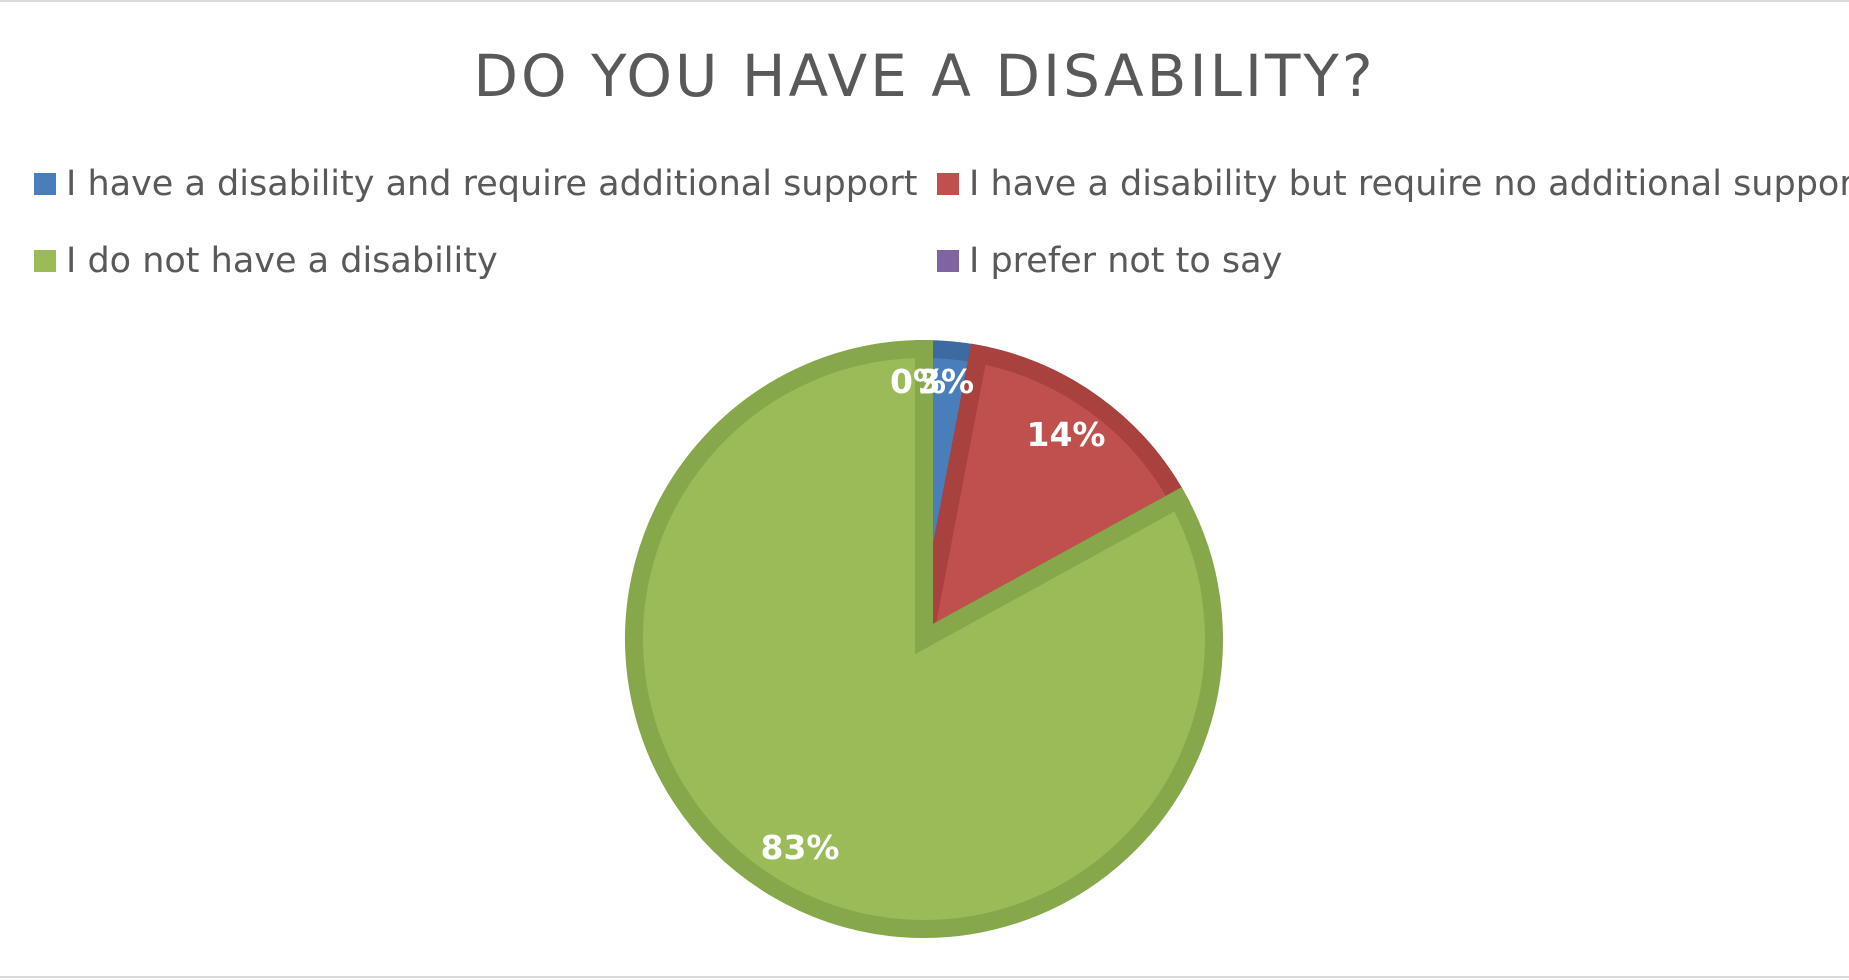  I want to click on legend-label: I do not have a disability, so click(282, 261).